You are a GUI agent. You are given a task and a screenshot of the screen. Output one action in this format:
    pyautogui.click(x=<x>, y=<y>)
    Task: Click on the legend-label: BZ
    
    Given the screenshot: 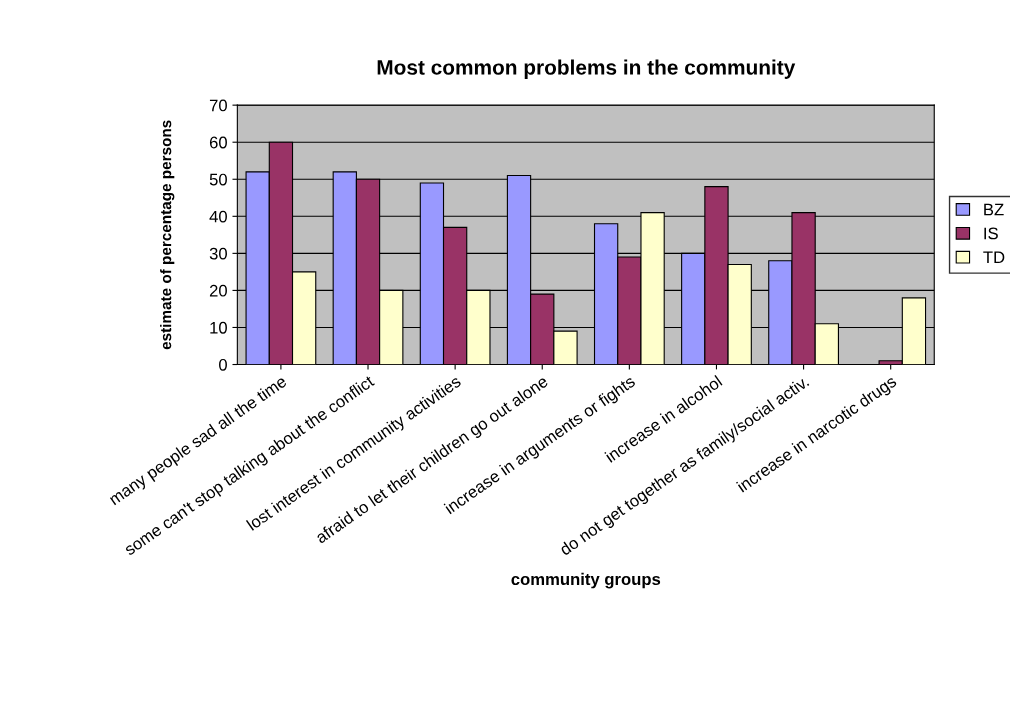 What is the action you would take?
    pyautogui.click(x=994, y=209)
    